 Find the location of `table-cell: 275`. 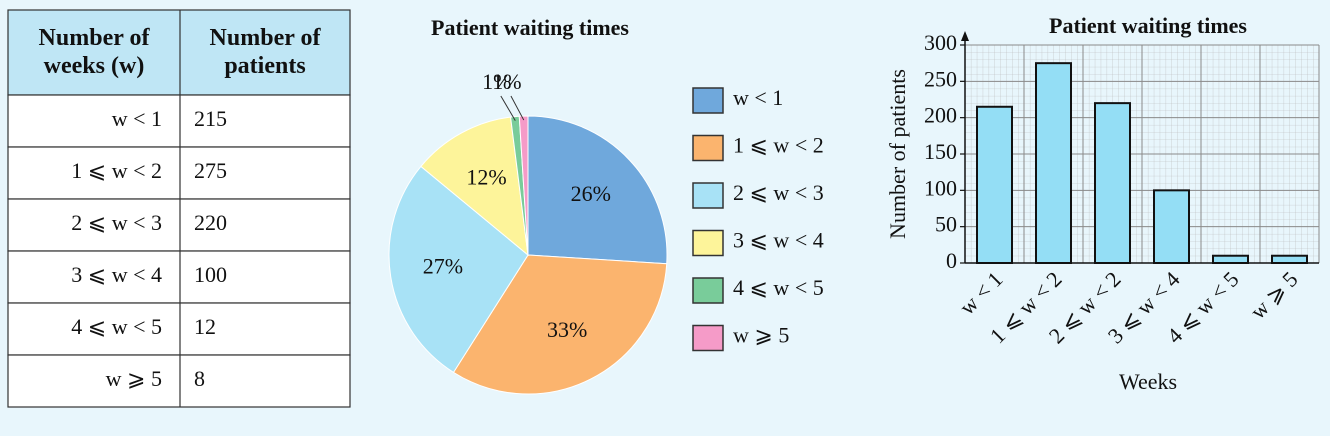

table-cell: 275 is located at coordinates (210, 170).